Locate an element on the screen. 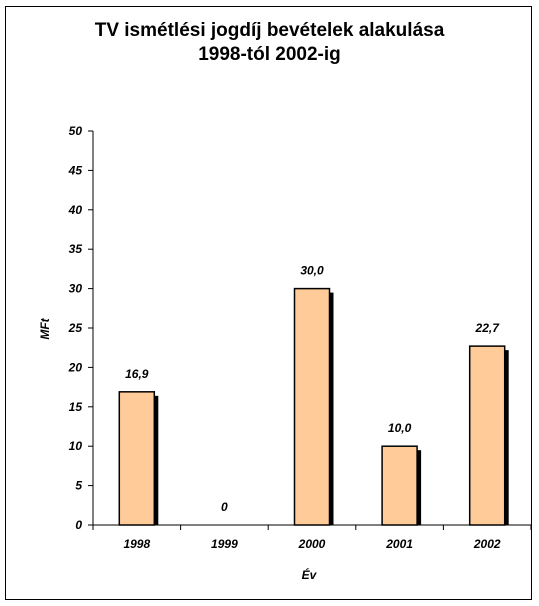 This screenshot has width=539, height=606. y-tick-label: 35 is located at coordinates (76, 249).